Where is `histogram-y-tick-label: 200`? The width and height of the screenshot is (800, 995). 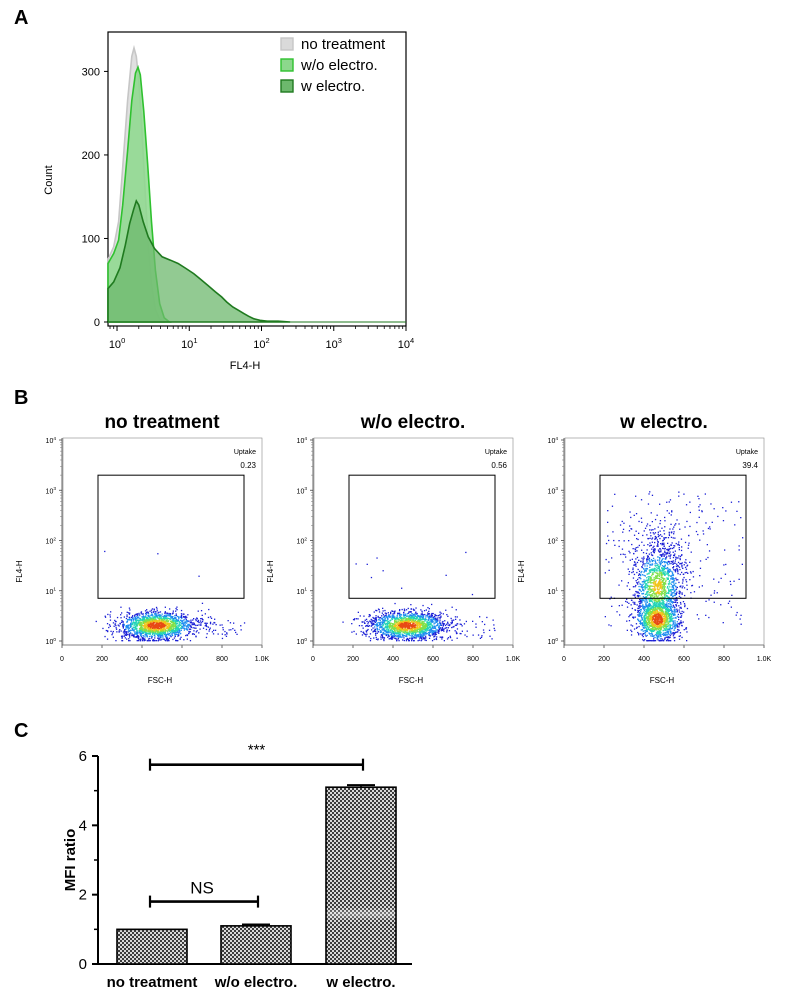 histogram-y-tick-label: 200 is located at coordinates (91, 156).